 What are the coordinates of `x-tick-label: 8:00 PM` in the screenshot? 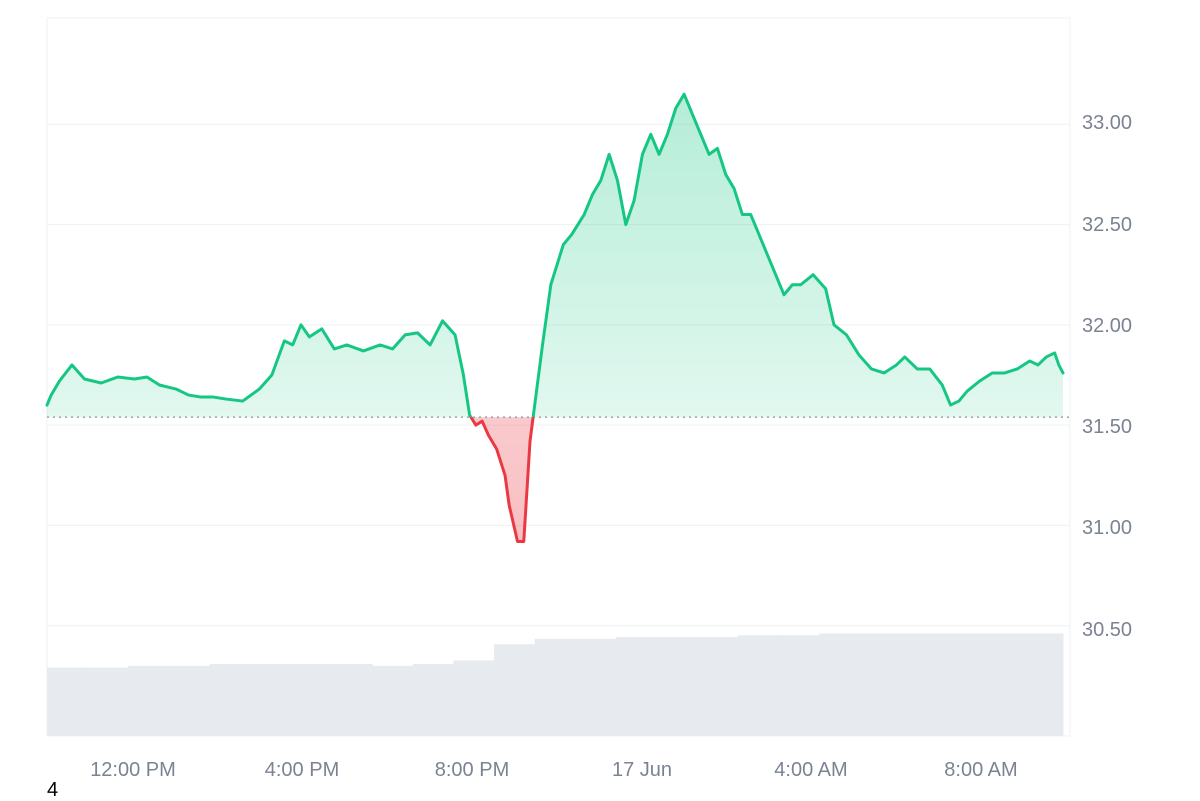 It's located at (472, 770).